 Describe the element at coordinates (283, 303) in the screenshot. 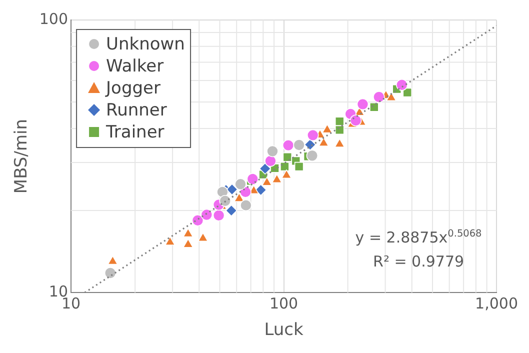

I see `x-tick-label: 100` at that location.